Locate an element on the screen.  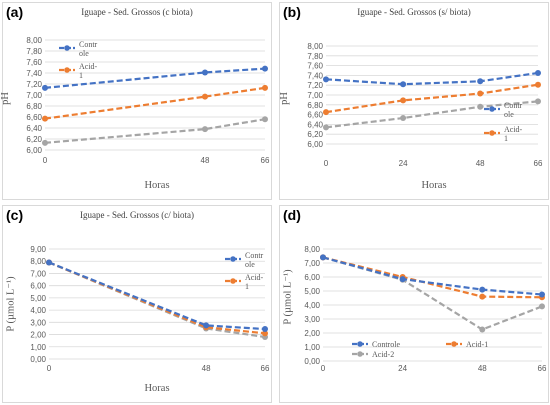
y-tick-label: 7,60 is located at coordinates (315, 66).